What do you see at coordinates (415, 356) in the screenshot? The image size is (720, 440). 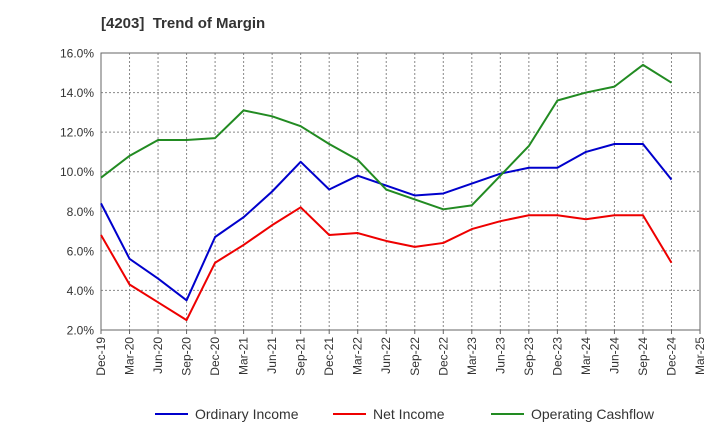 I see `x-tick-label: Sep-22` at bounding box center [415, 356].